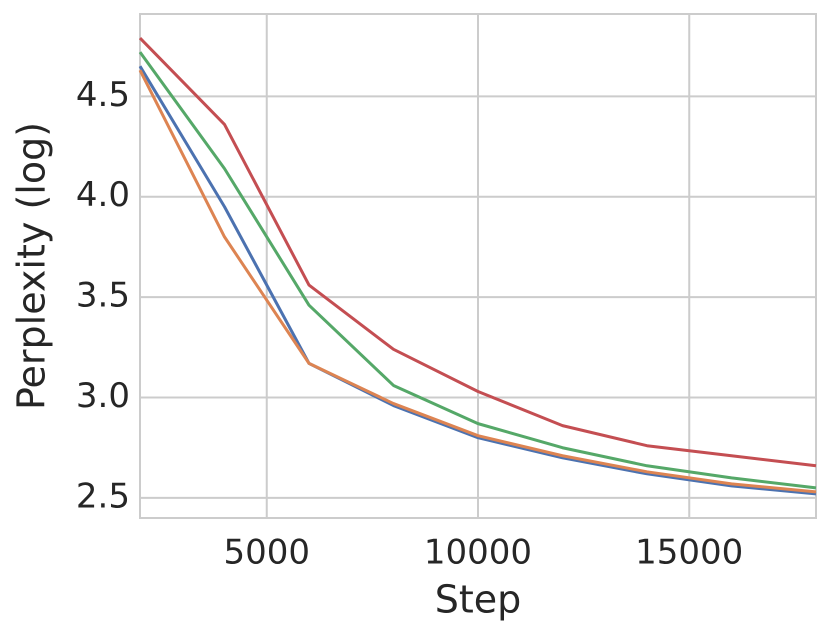 The height and width of the screenshot is (638, 831). What do you see at coordinates (266, 553) in the screenshot?
I see `x-tick-label: 5000` at bounding box center [266, 553].